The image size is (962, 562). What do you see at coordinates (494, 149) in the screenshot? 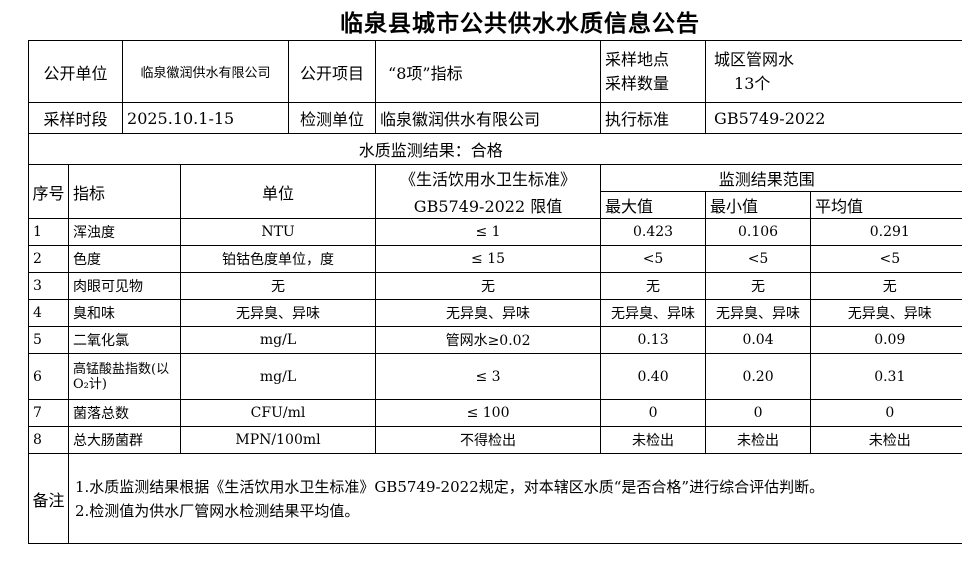
I see `result-summary: 水质监测结果：合格` at bounding box center [494, 149].